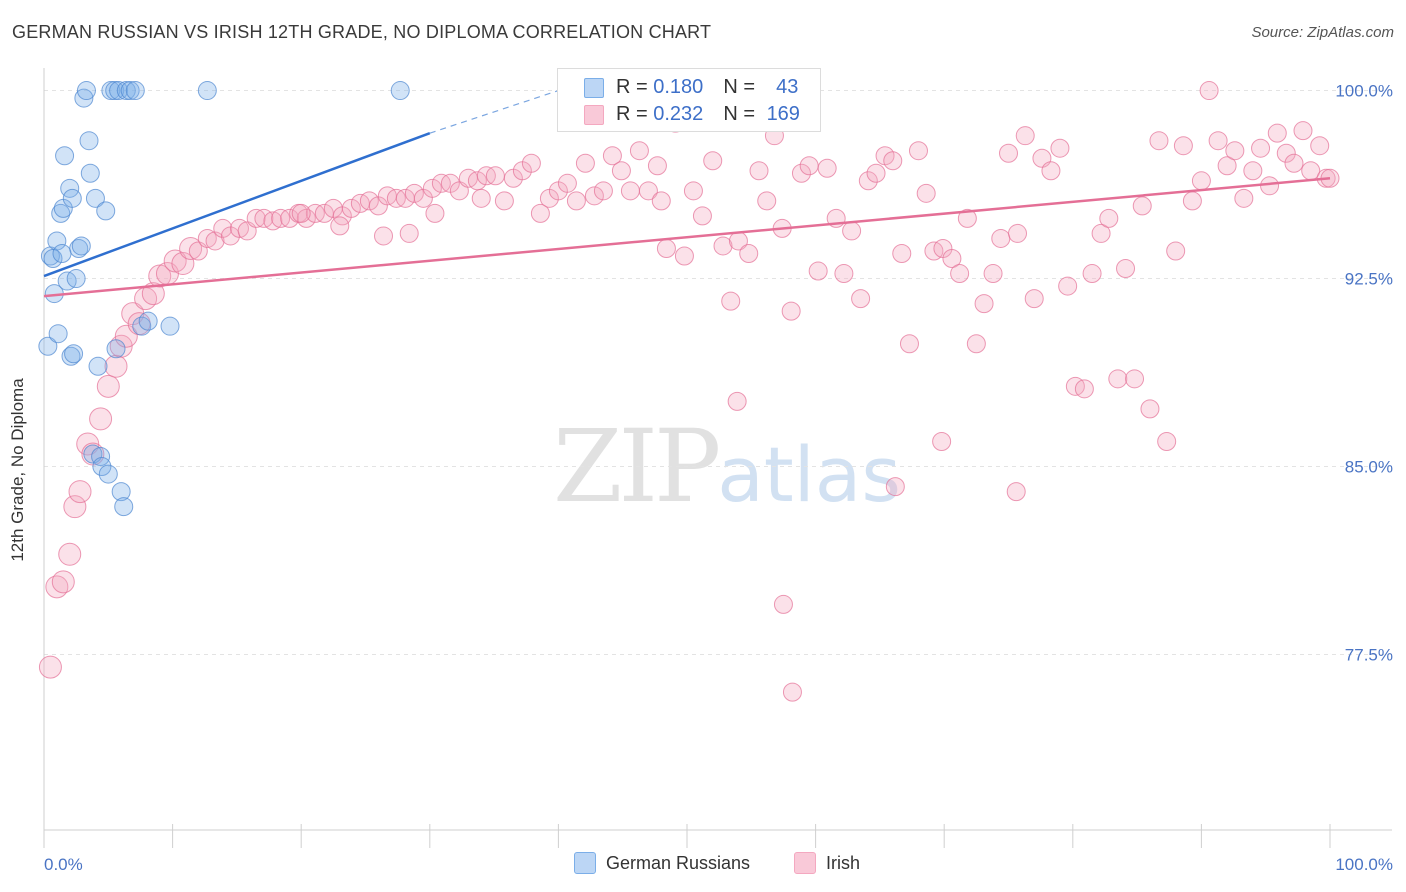 This screenshot has width=1406, height=892. Describe the element at coordinates (687, 237) in the screenshot. I see `irish-trend-line` at that location.